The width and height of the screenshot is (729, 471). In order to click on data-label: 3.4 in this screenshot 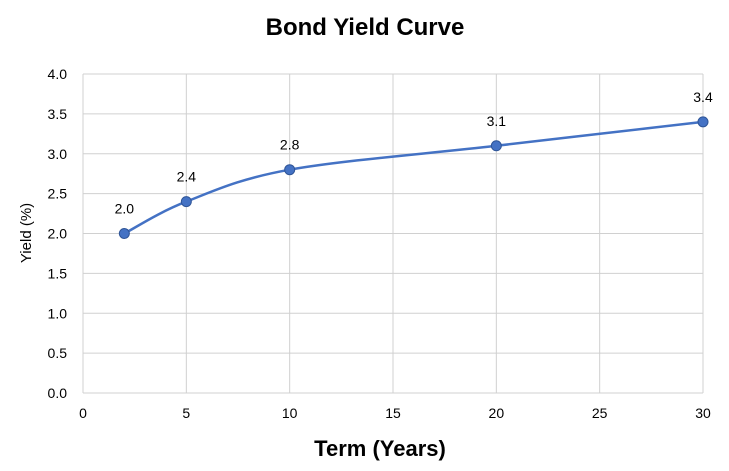, I will do `click(703, 97)`.